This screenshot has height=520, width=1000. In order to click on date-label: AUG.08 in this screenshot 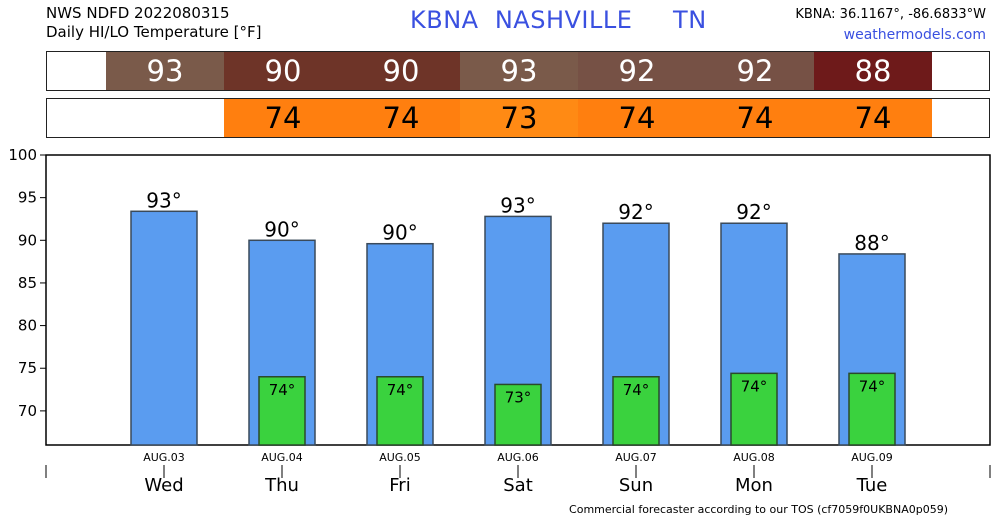, I will do `click(754, 457)`.